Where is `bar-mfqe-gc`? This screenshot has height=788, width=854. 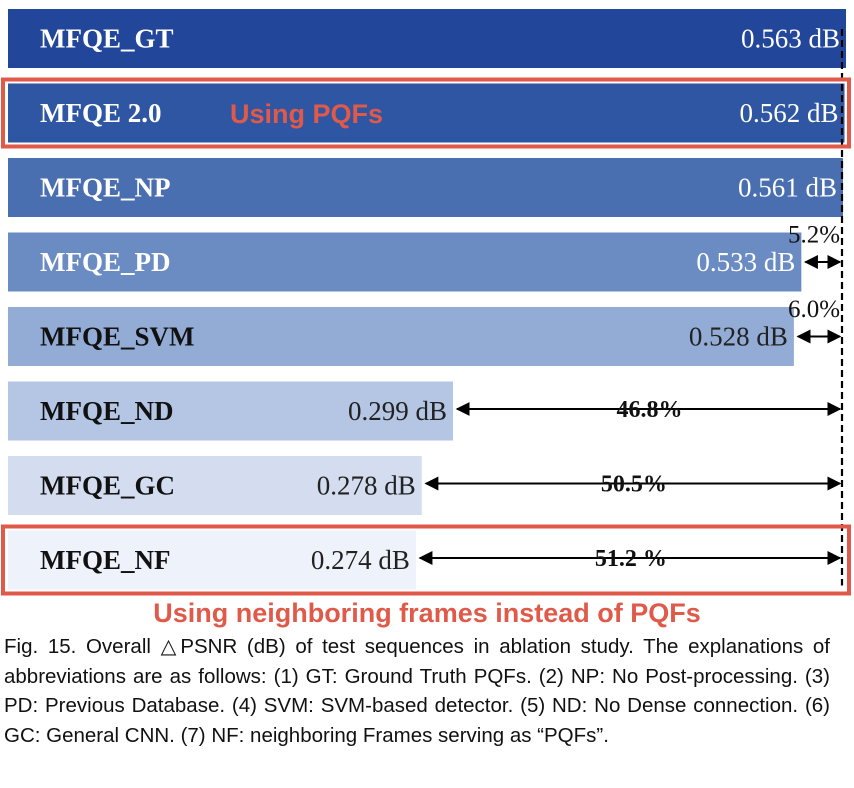
bar-mfqe-gc is located at coordinates (215, 485).